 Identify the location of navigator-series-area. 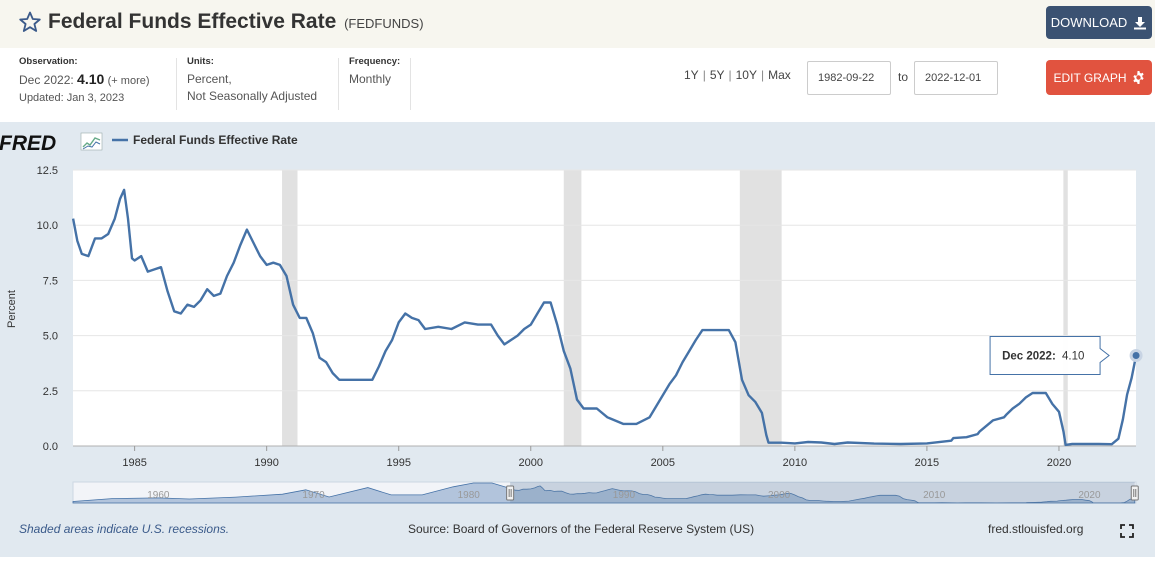
(604, 493).